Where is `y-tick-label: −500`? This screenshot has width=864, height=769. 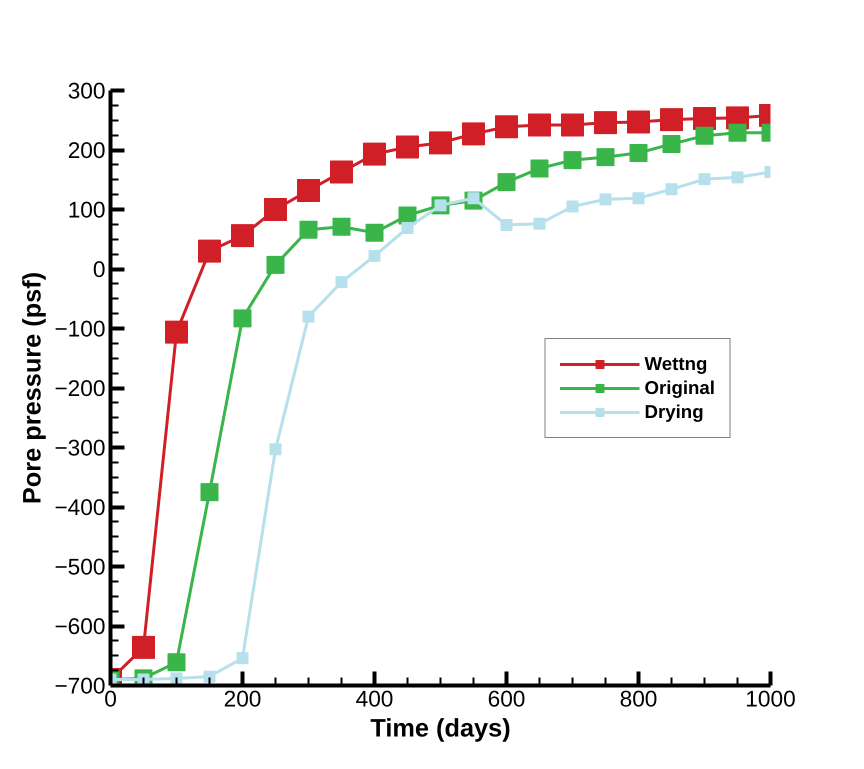 y-tick-label: −500 is located at coordinates (80, 567).